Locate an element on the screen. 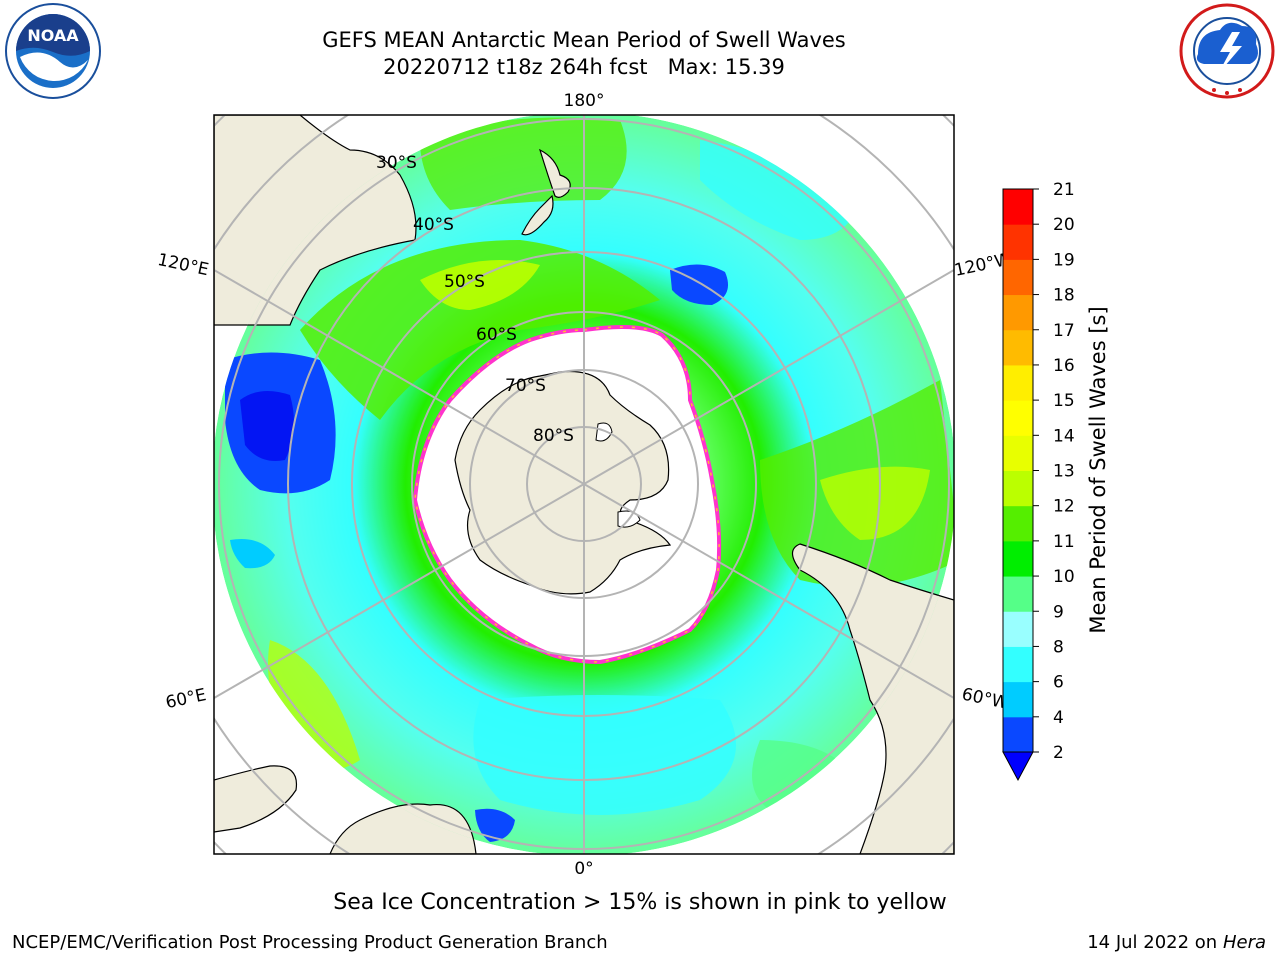  latitude-labels: 30°S 40°S 50°S 60°S 70°S 80°S is located at coordinates (475, 299).